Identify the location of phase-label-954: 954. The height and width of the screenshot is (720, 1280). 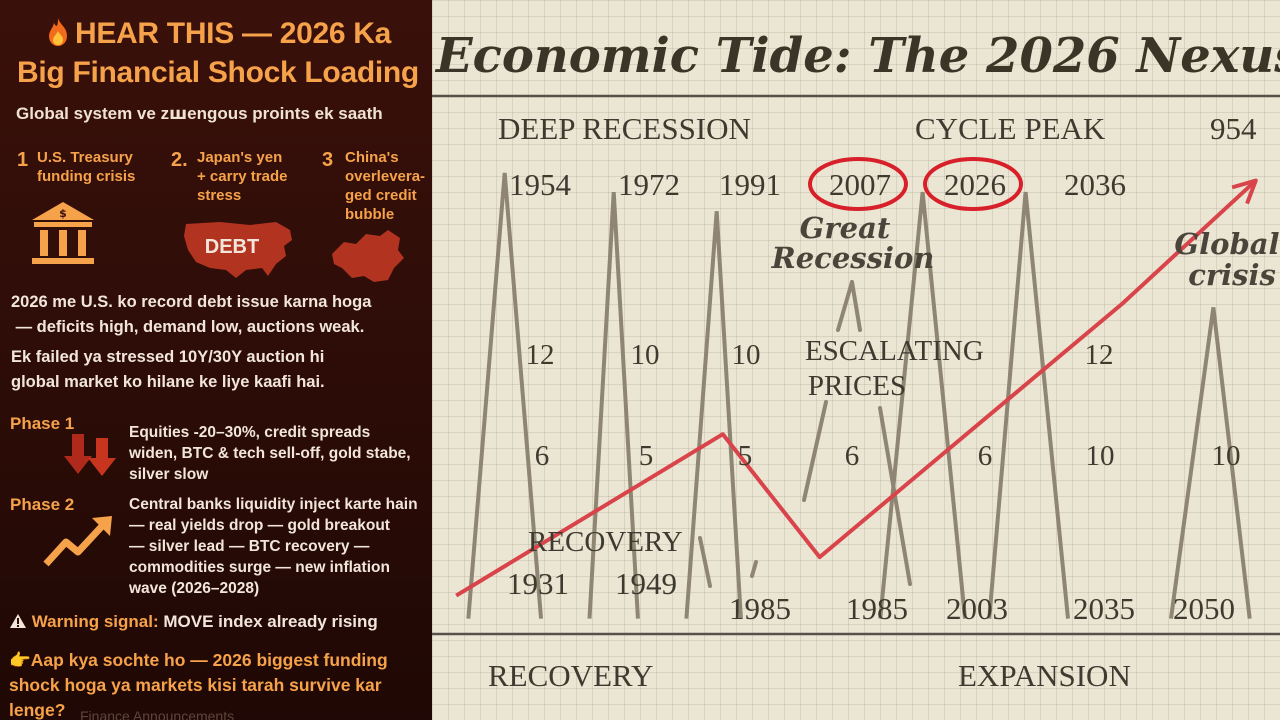
(1233, 128).